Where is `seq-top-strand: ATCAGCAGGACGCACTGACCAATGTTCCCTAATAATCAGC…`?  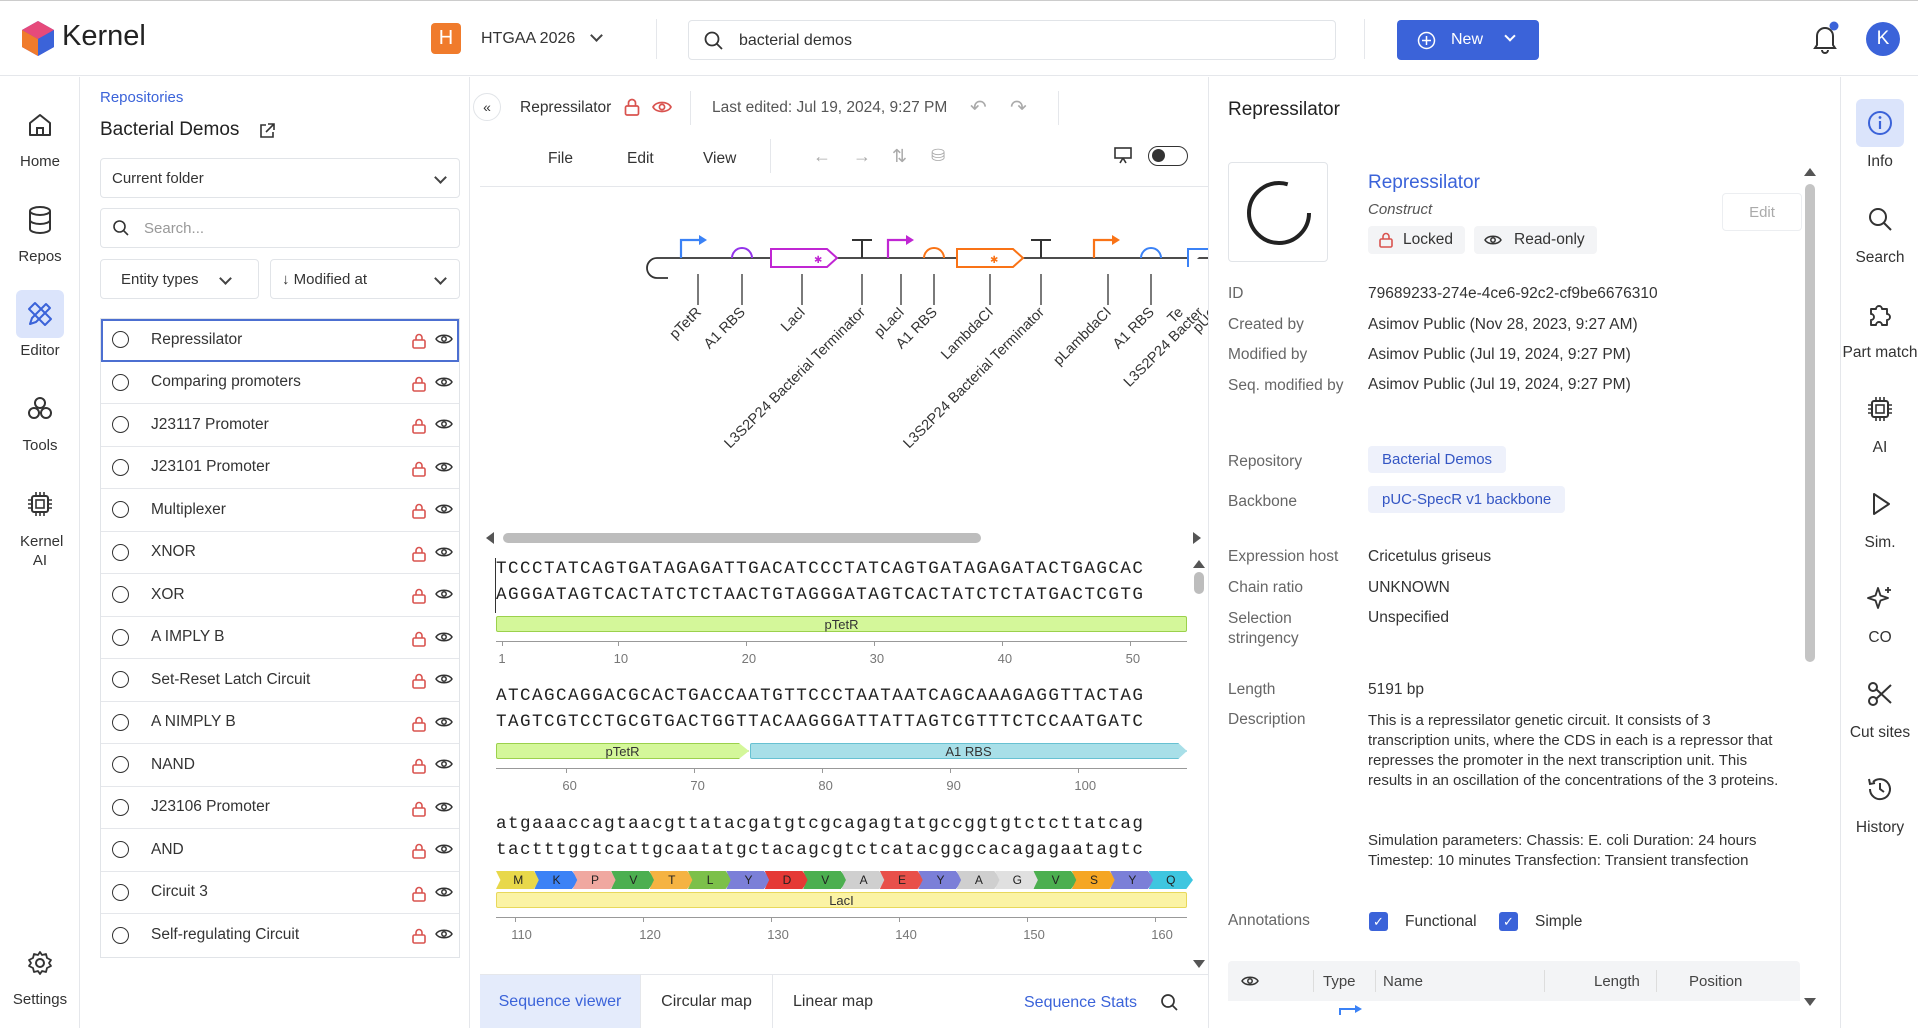 seq-top-strand: ATCAGCAGGACGCACTGACCAATGTTCCCTAATAATCAGC… is located at coordinates (820, 696).